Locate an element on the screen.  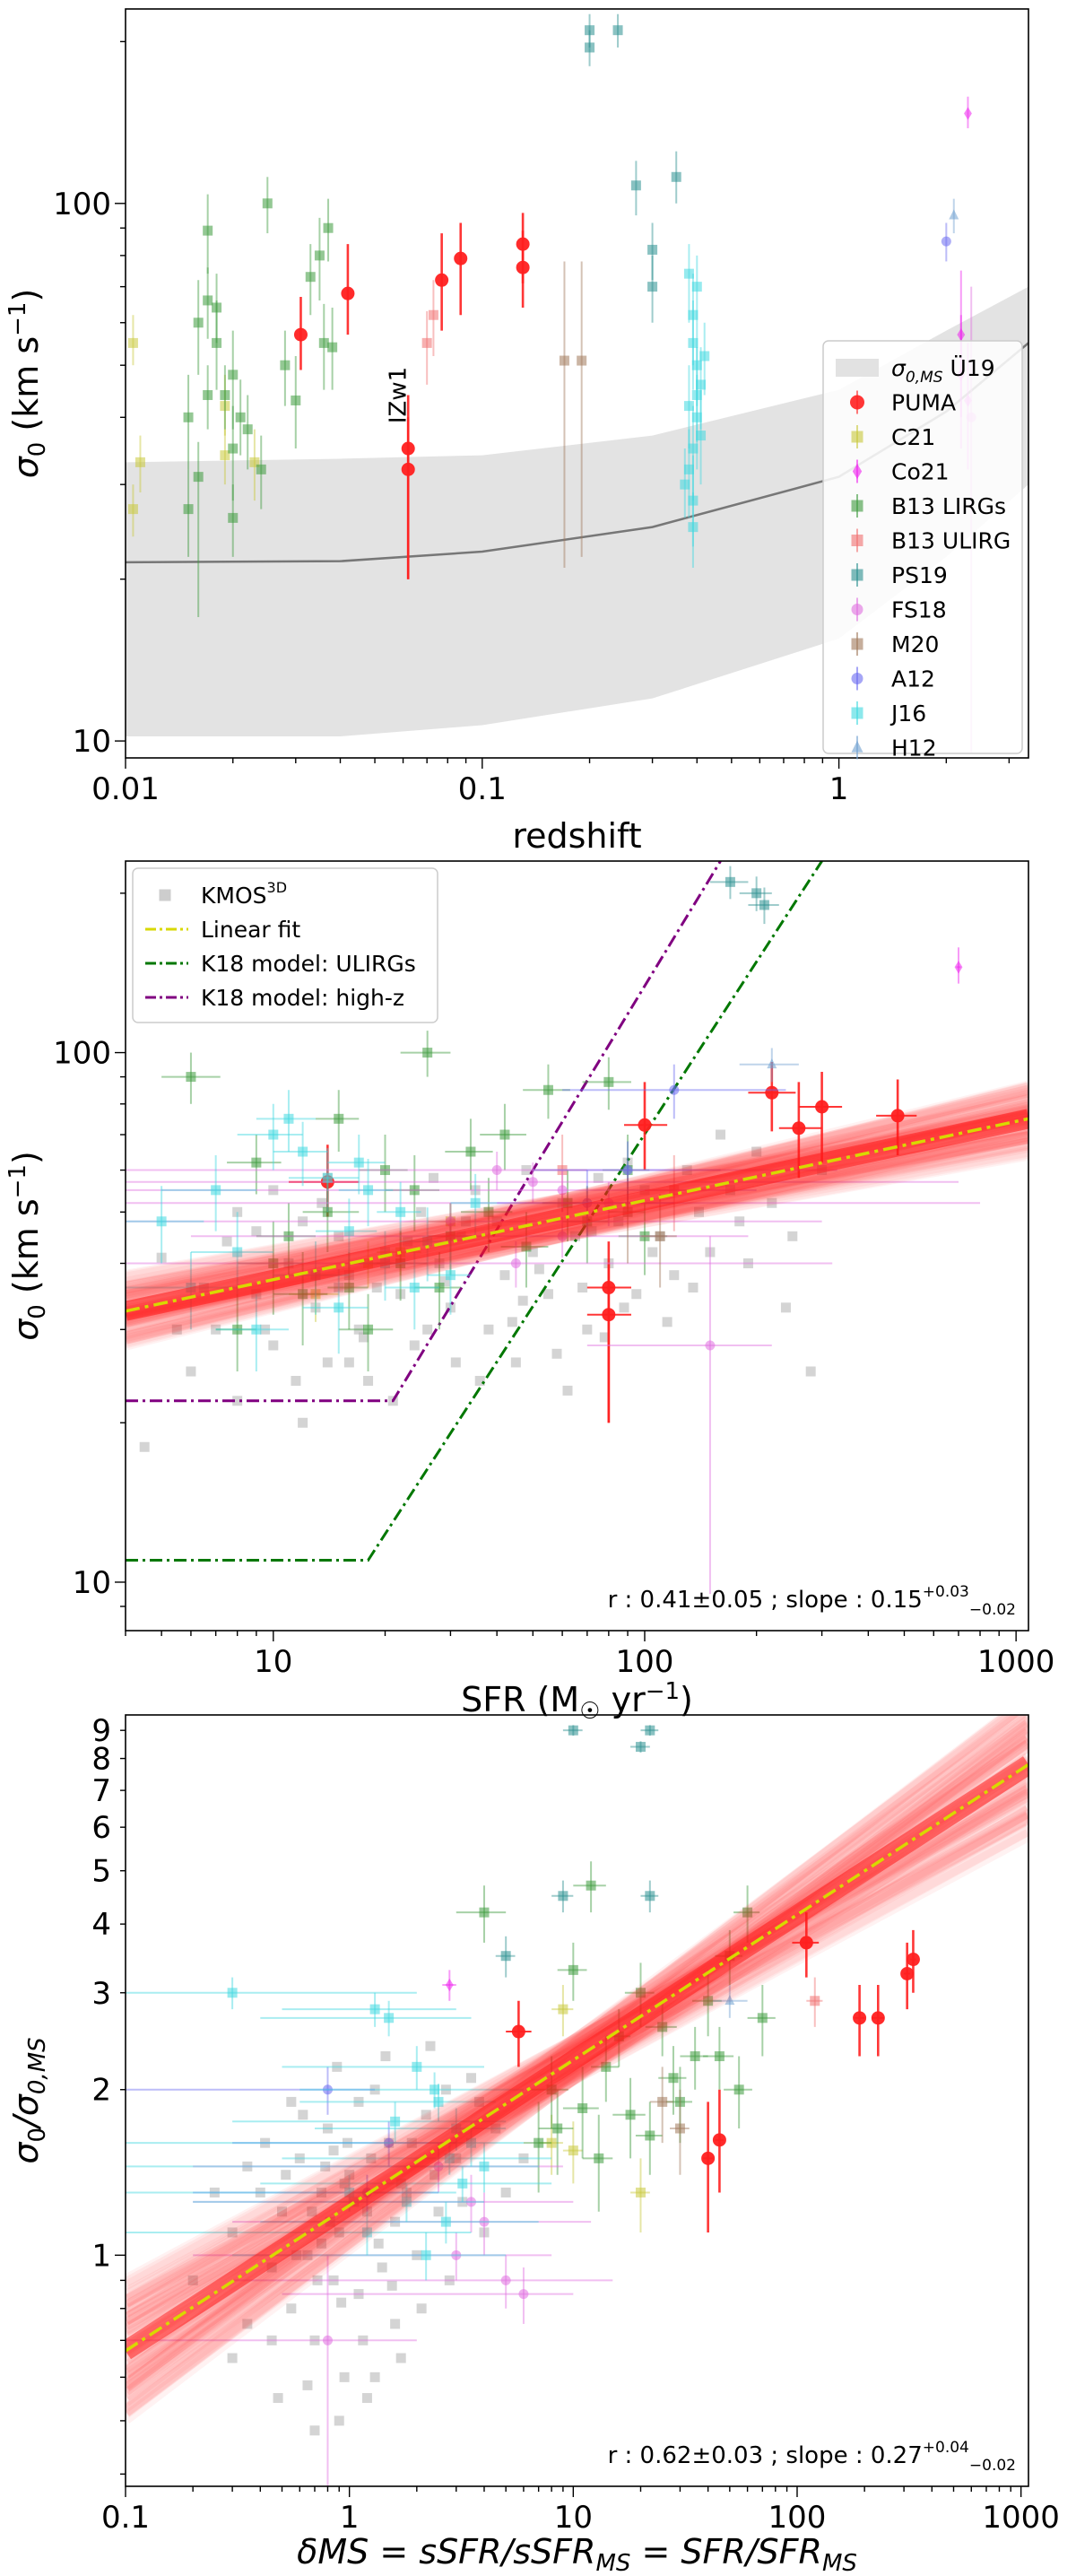
series-c21 is located at coordinates (594, 2108).